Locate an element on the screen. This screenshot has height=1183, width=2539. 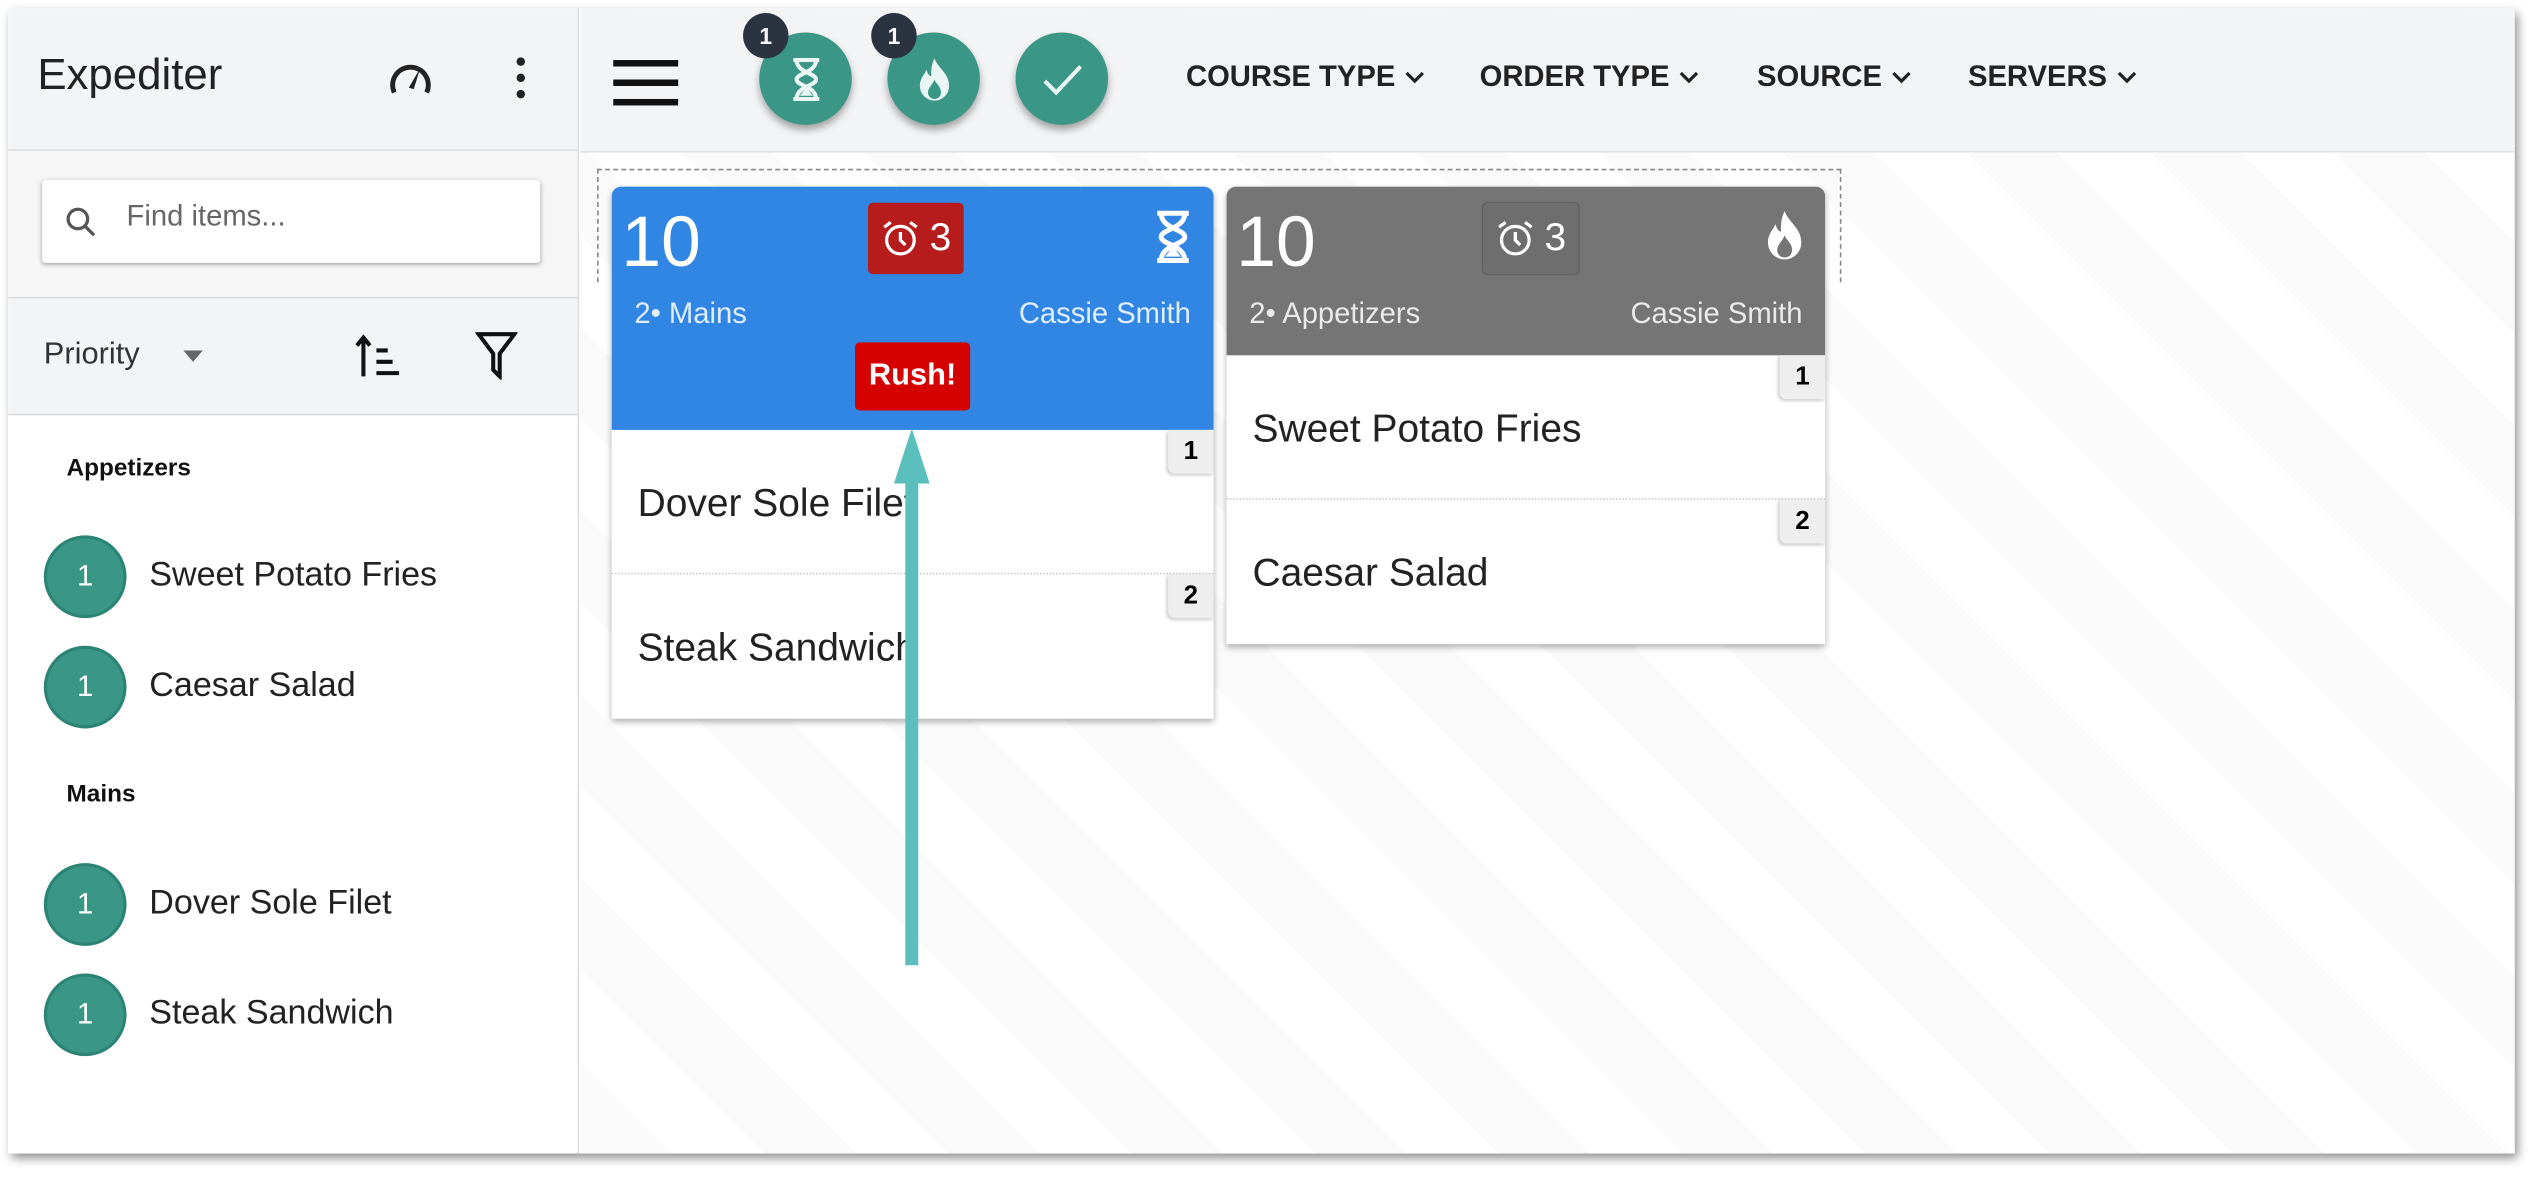
filter-course-type: COURSE TYPE is located at coordinates (1305, 77).